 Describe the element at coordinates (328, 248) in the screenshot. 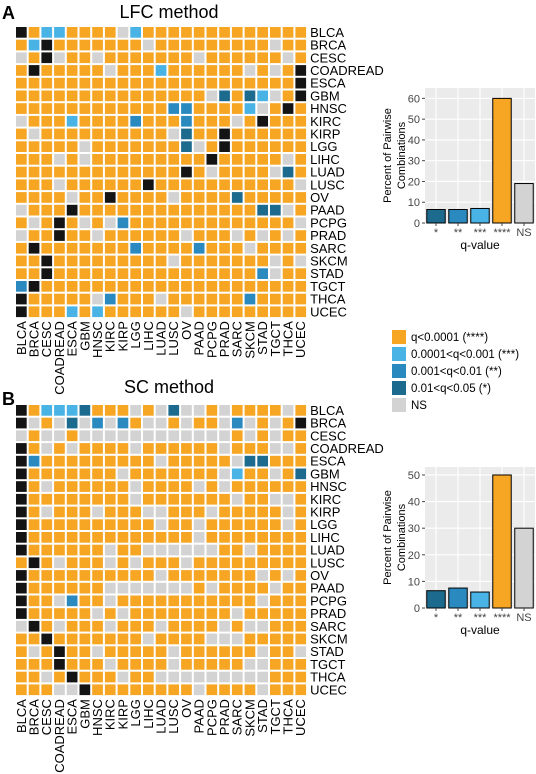

I see `row-label: SARC` at that location.